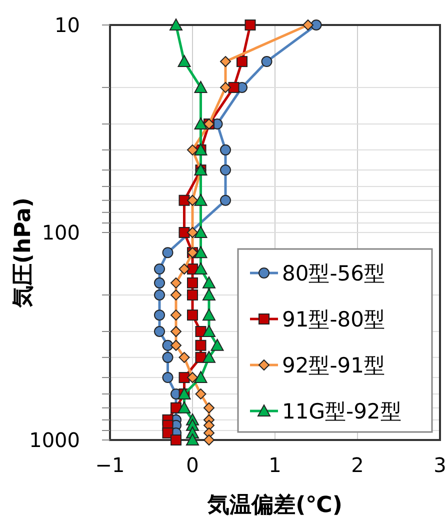  I want to click on x-tick-label: −1, so click(110, 465).